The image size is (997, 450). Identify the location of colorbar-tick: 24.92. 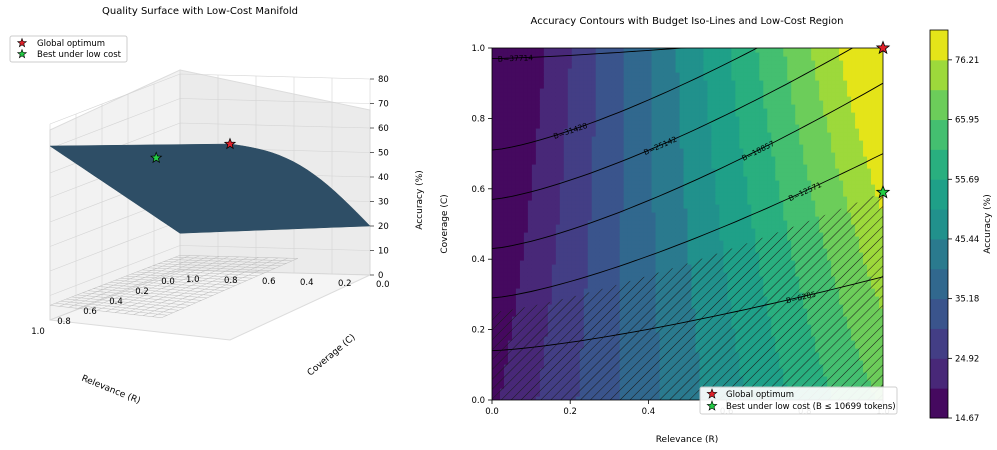
(967, 359).